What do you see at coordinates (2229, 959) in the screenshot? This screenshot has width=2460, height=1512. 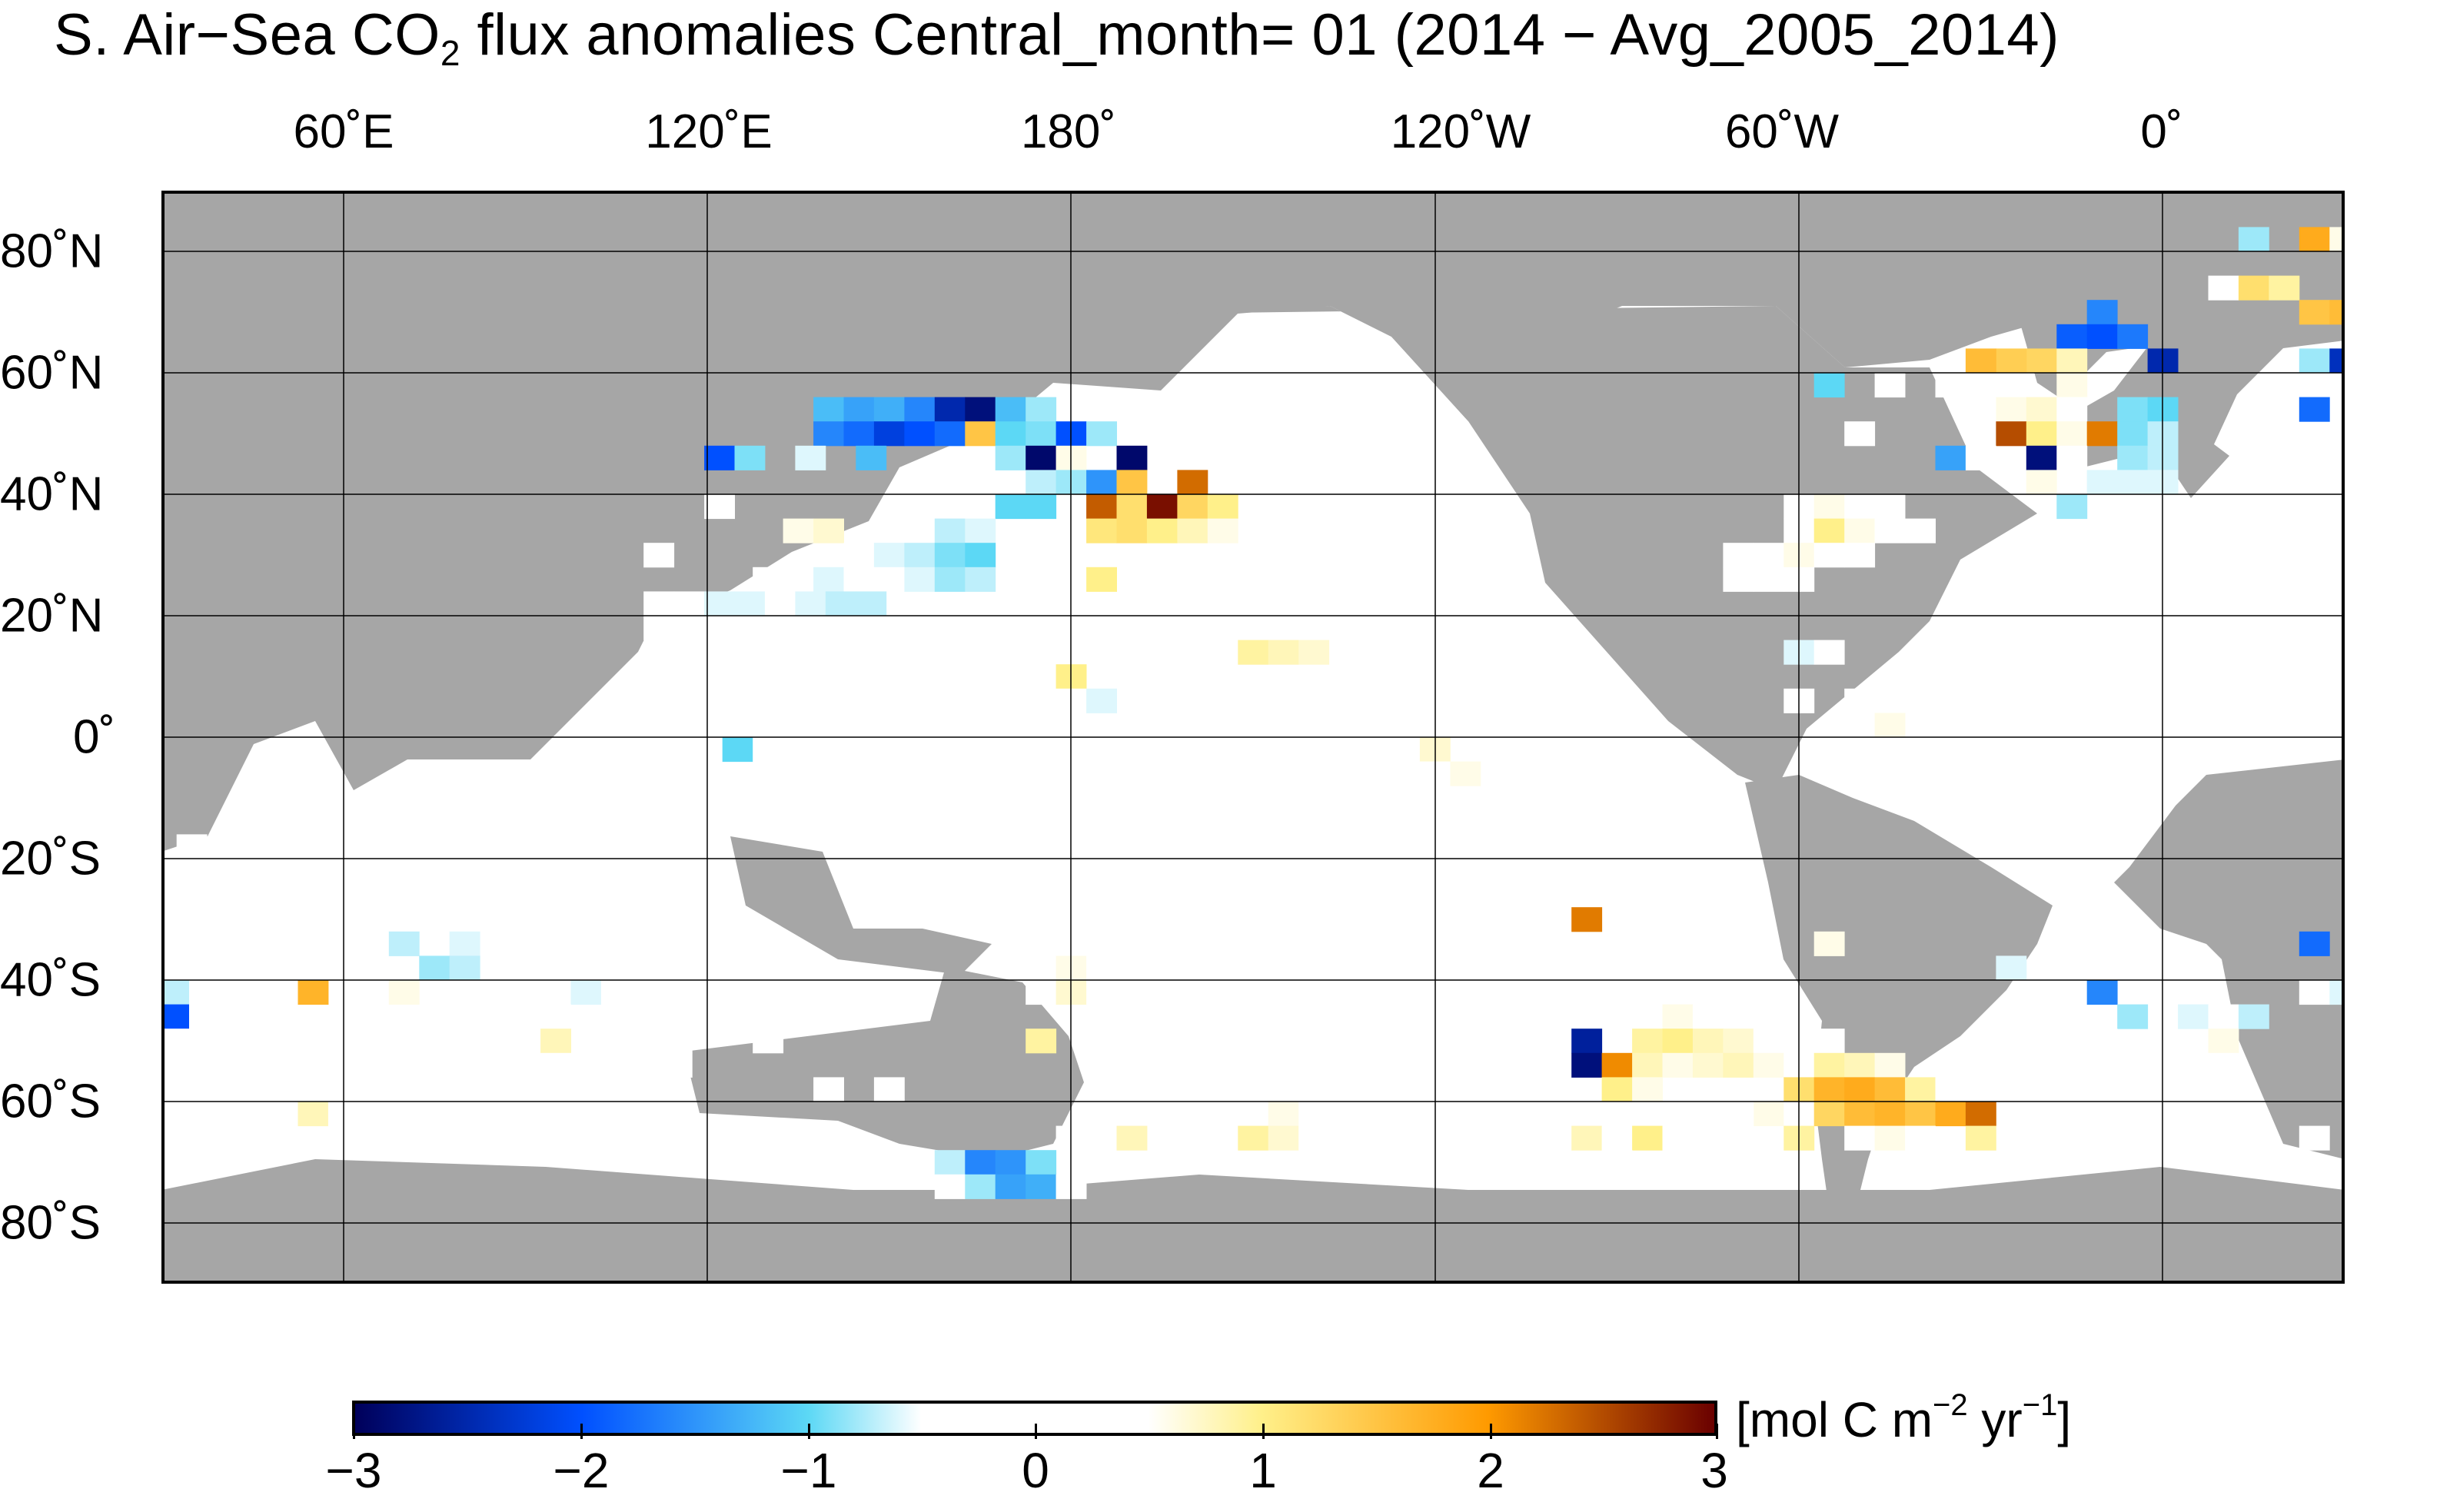 I see `land-africa` at bounding box center [2229, 959].